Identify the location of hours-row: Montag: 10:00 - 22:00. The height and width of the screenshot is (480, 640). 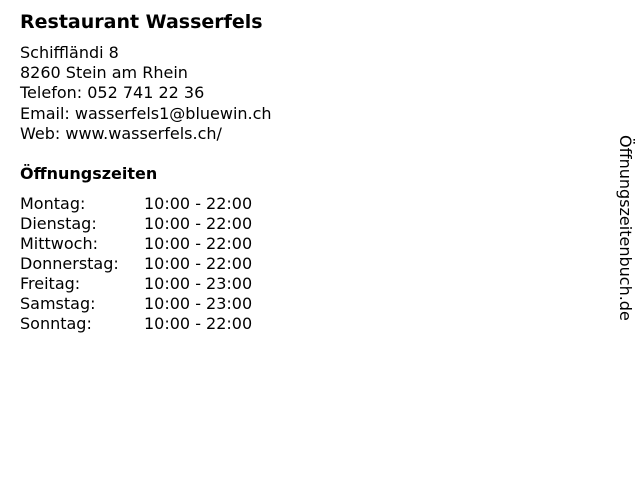
(136, 204).